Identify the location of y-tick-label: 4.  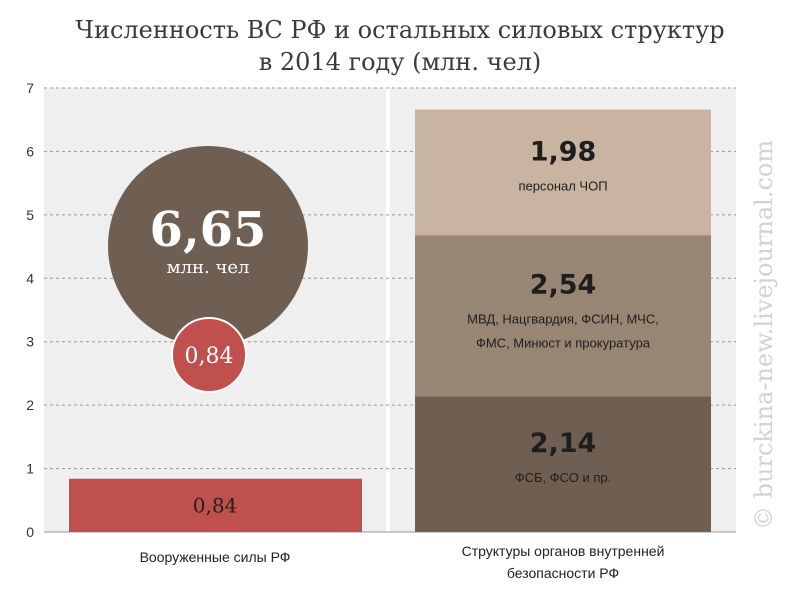
(30, 278).